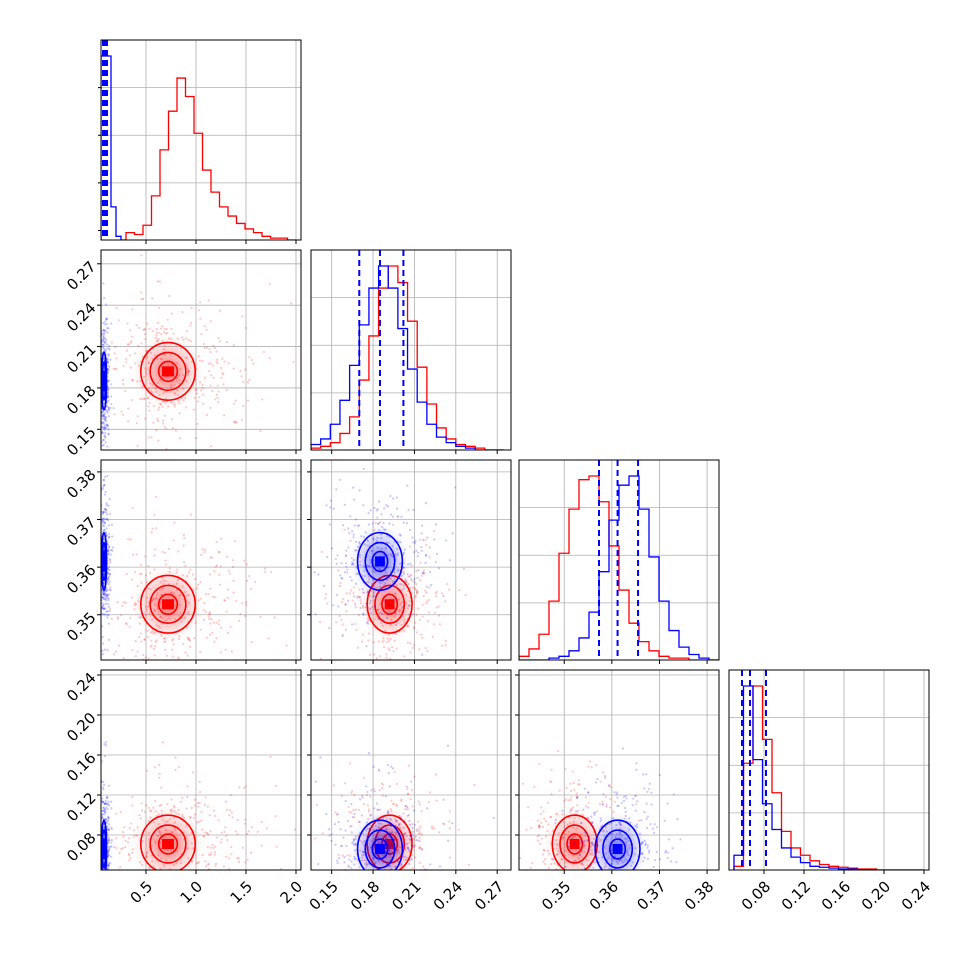  What do you see at coordinates (198, 140) in the screenshot?
I see `panel-content` at bounding box center [198, 140].